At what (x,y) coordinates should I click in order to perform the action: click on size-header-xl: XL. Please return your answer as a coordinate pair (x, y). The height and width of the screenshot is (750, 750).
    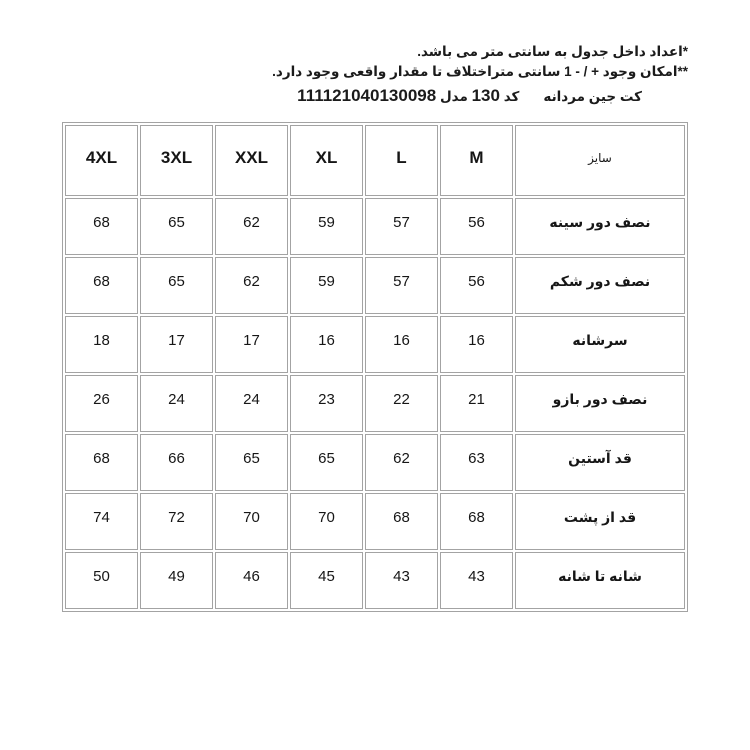
    Looking at the image, I should click on (326, 160).